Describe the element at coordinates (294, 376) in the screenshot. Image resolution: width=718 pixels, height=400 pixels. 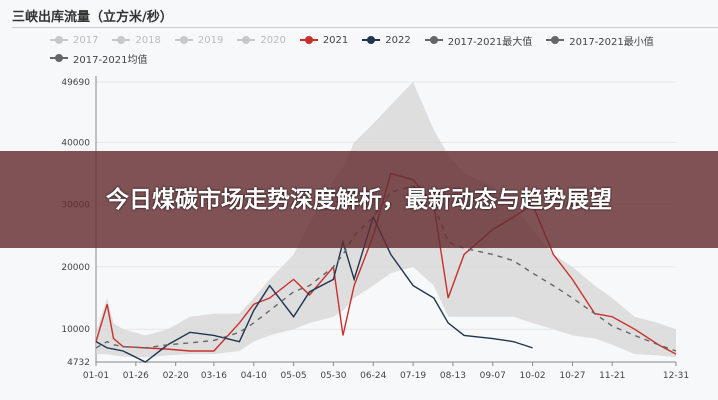
I see `x-tick-label: 05-05` at that location.